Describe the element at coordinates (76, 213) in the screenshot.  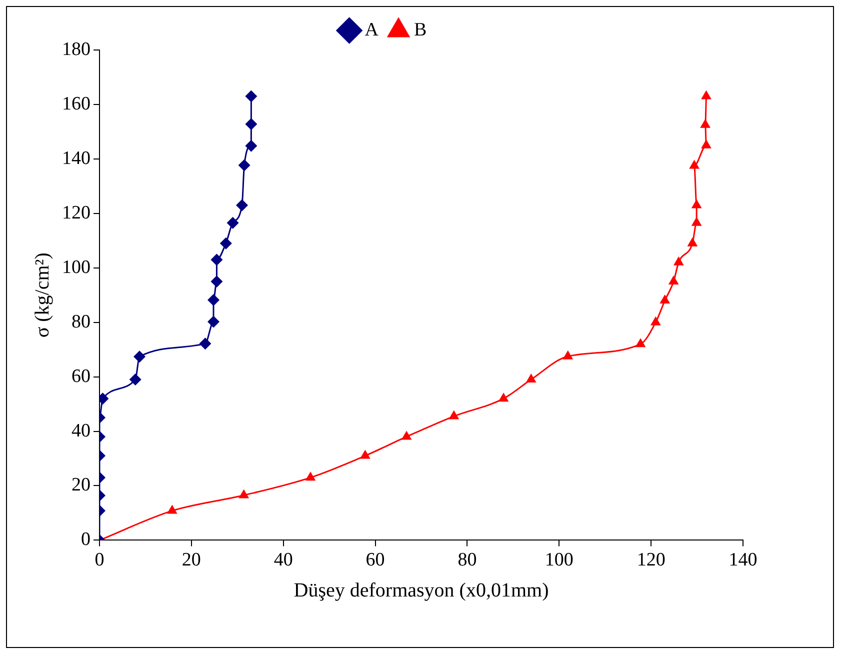
I see `y-tick-label: 120` at that location.